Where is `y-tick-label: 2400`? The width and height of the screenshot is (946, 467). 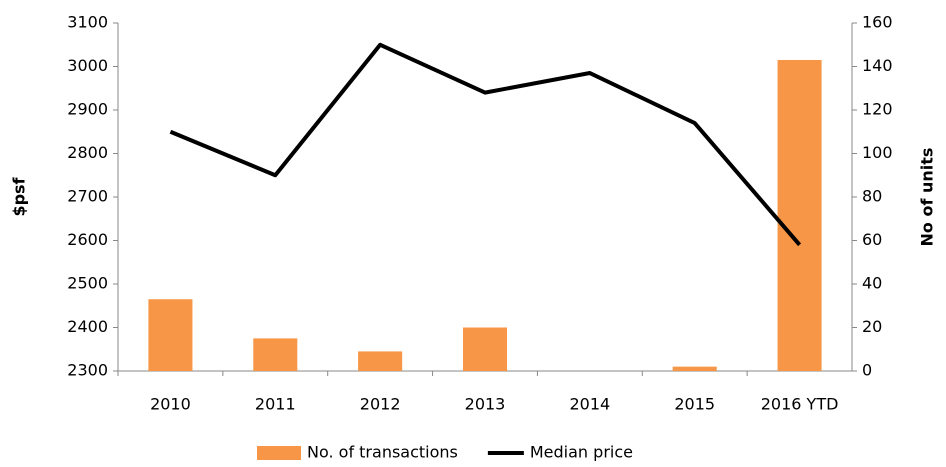 y-tick-label: 2400 is located at coordinates (87, 326).